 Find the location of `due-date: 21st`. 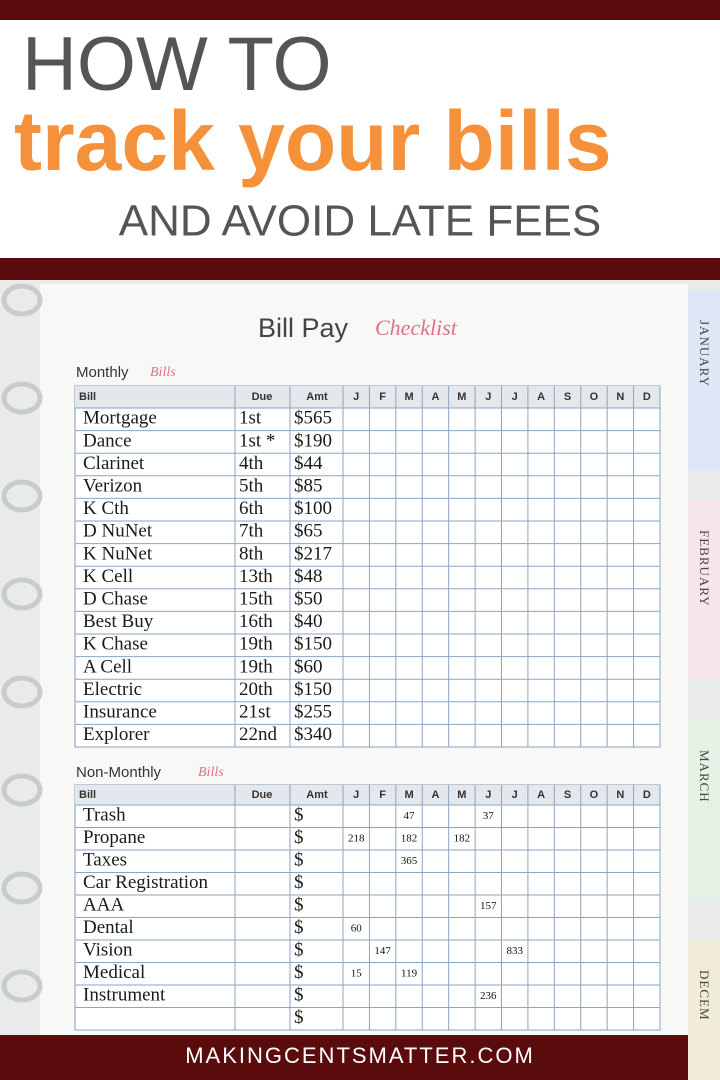

due-date: 21st is located at coordinates (255, 711).